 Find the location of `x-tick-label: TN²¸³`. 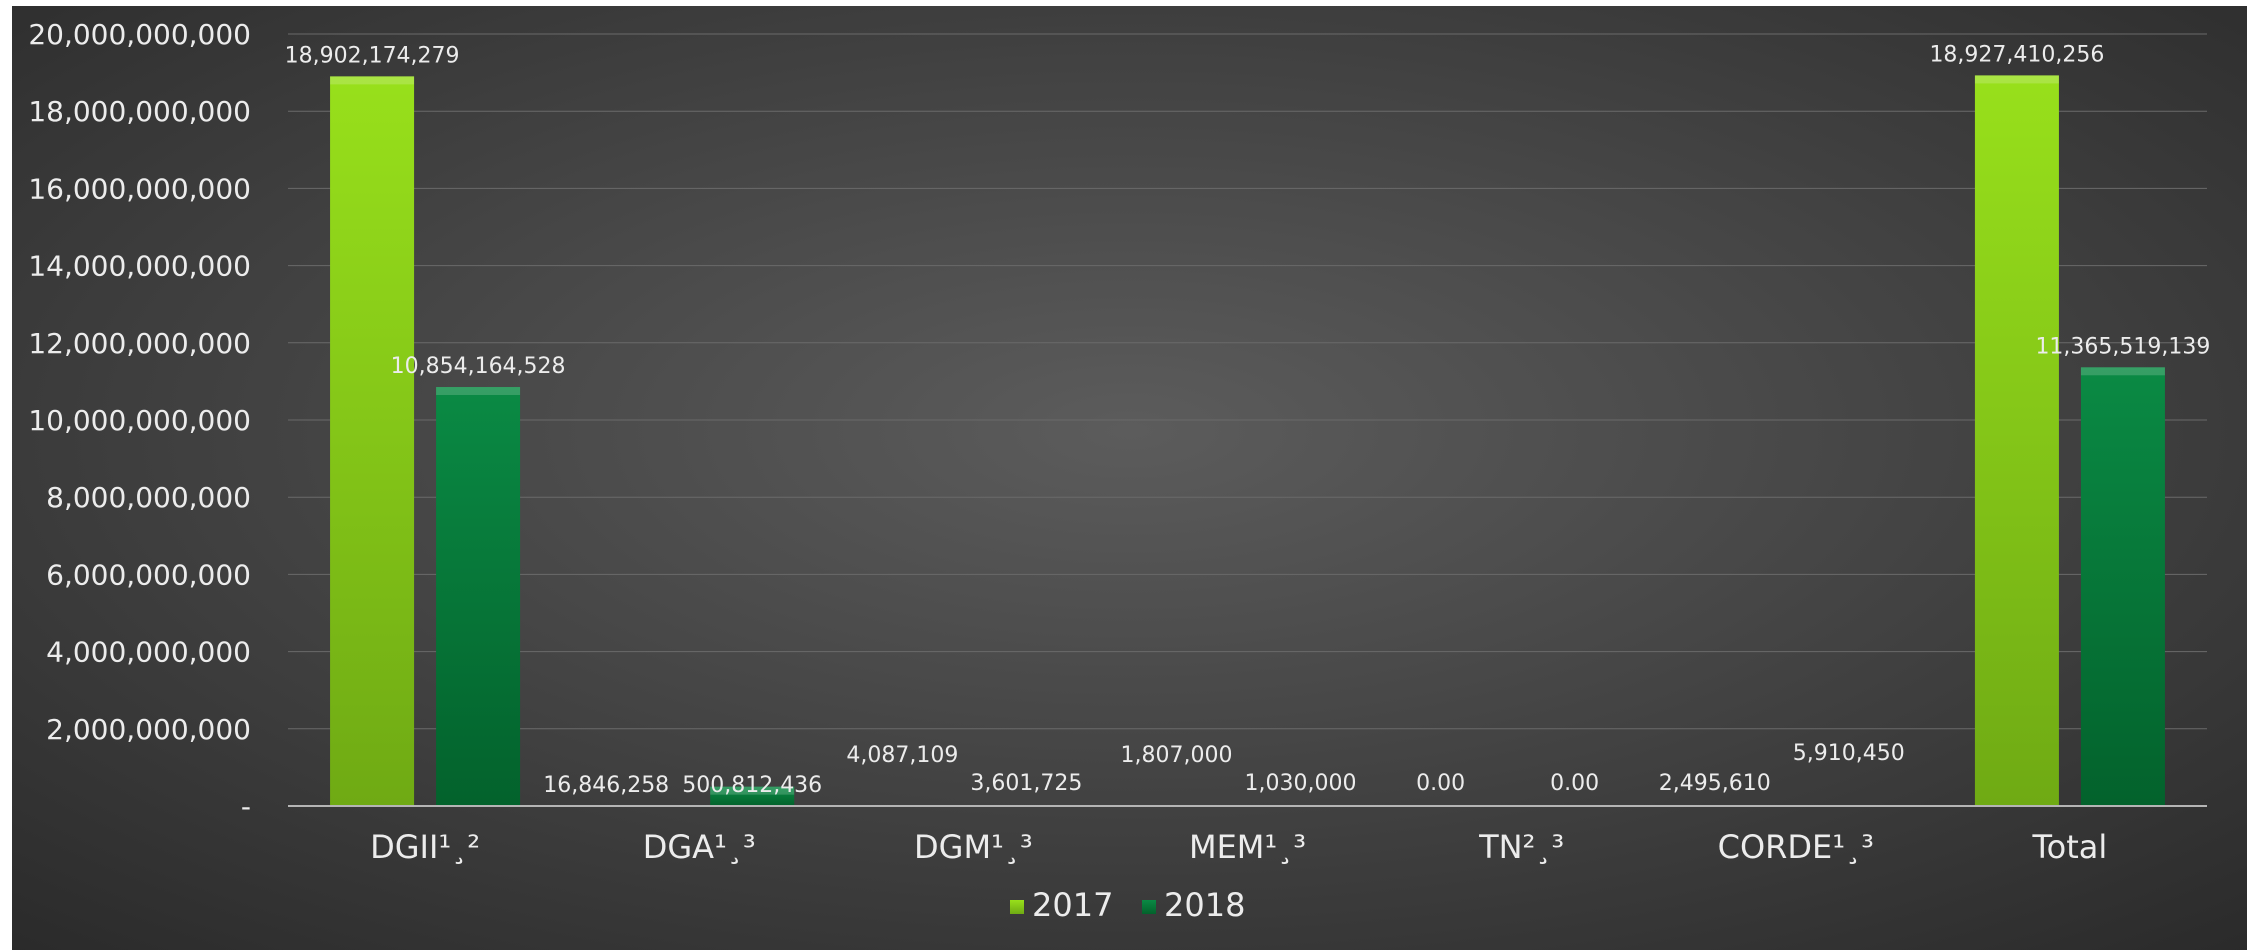

x-tick-label: TN²¸³ is located at coordinates (1521, 847).